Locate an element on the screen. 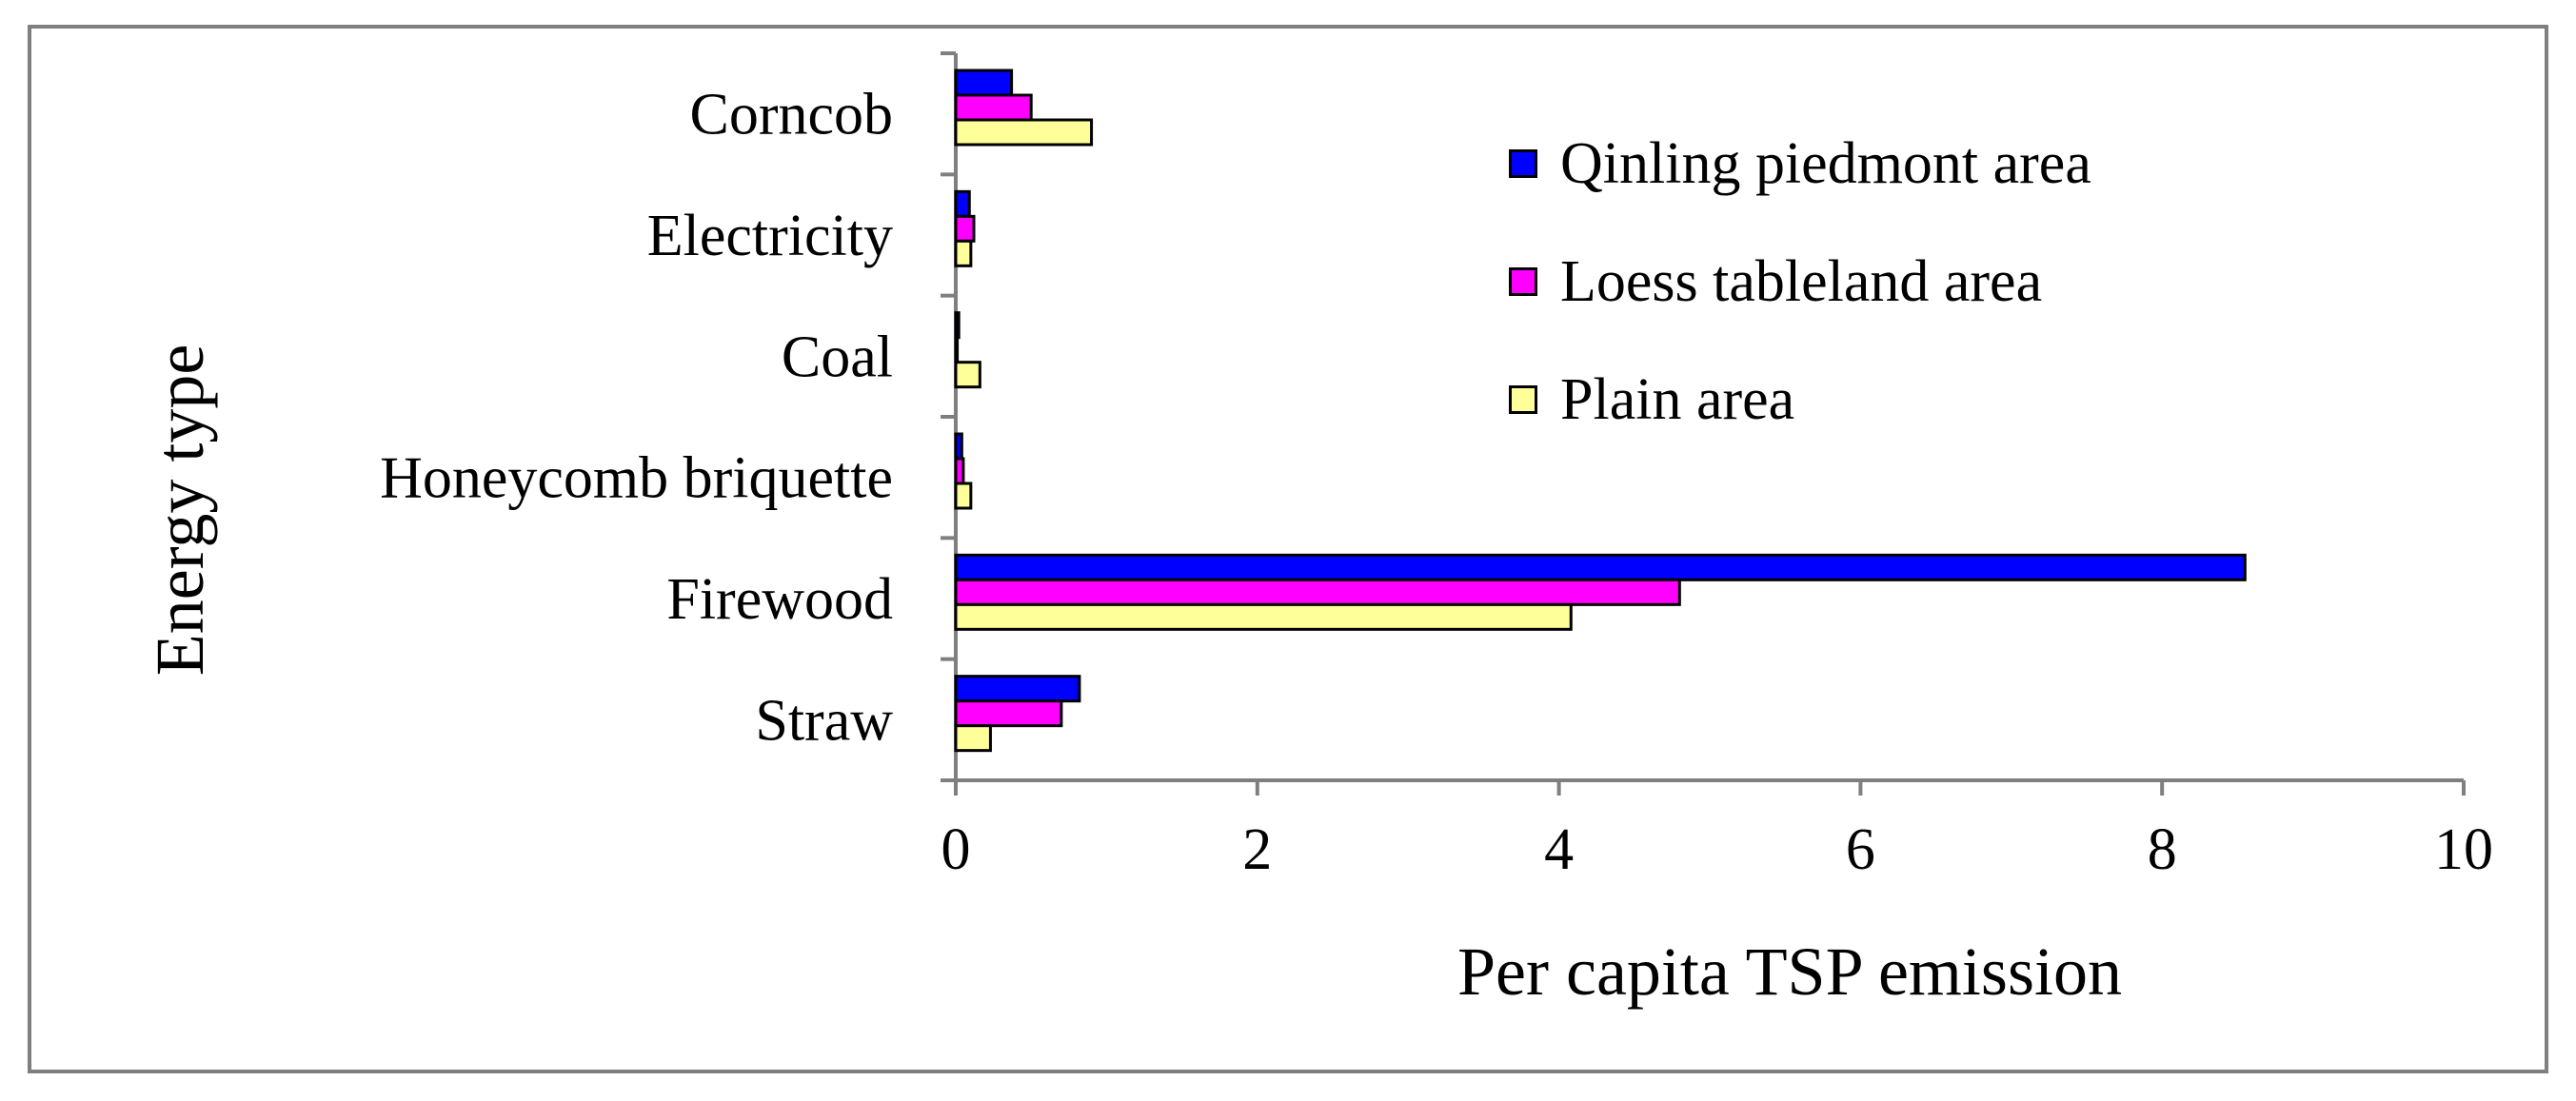 The width and height of the screenshot is (2576, 1101). legend-item: Qinling piedmont area is located at coordinates (1800, 164).